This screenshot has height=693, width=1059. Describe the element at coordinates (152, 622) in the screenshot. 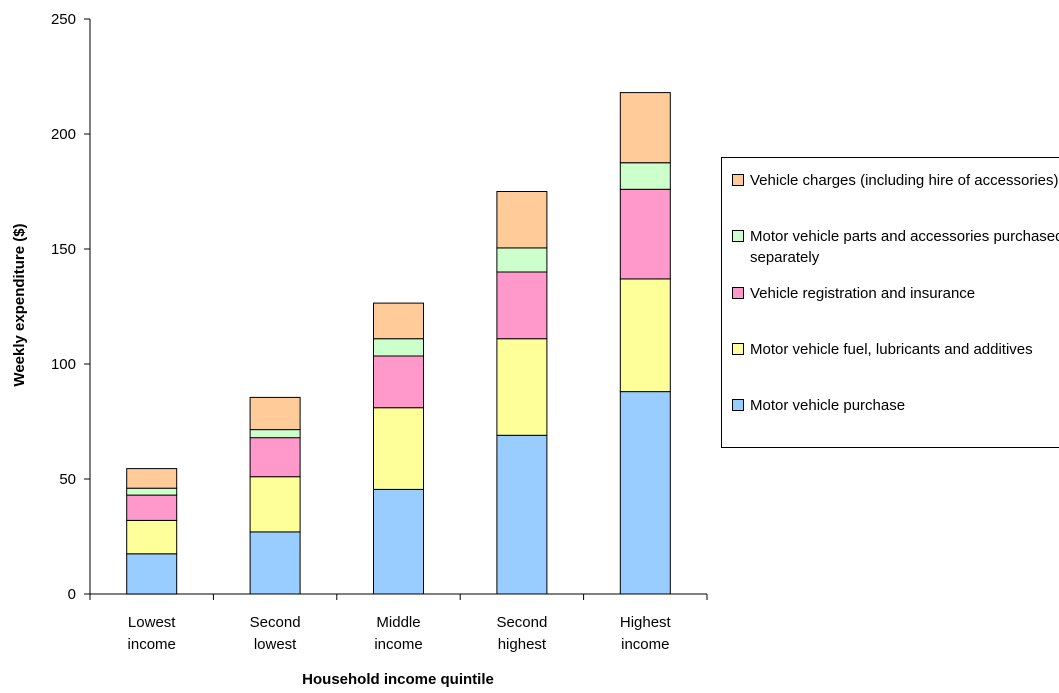

I see `x-category-label: Lowest` at that location.